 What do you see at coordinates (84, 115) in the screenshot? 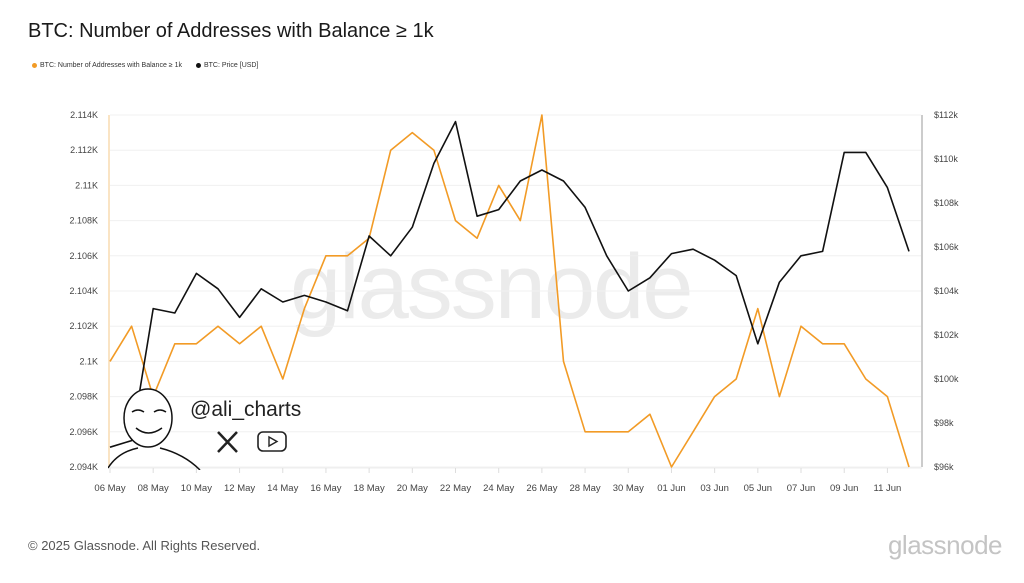
I see `y-left-tick-label: 2.114K` at bounding box center [84, 115].